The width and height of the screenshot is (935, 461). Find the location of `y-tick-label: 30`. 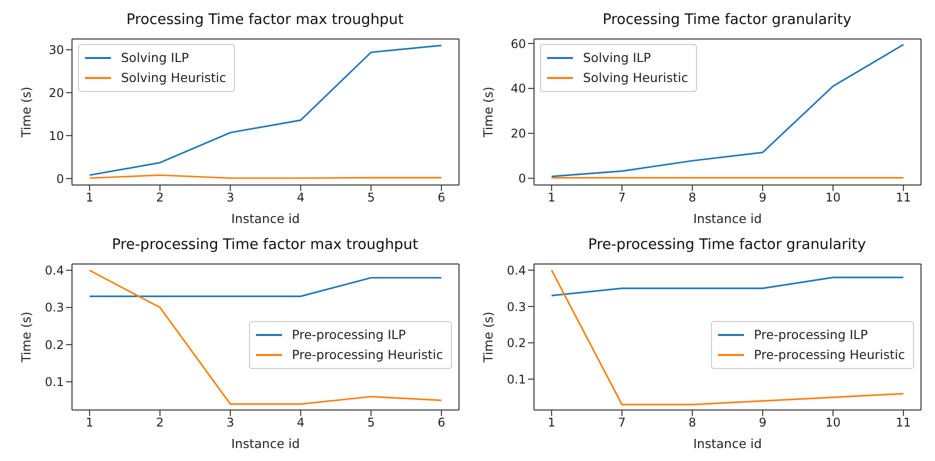

y-tick-label: 30 is located at coordinates (56, 49).